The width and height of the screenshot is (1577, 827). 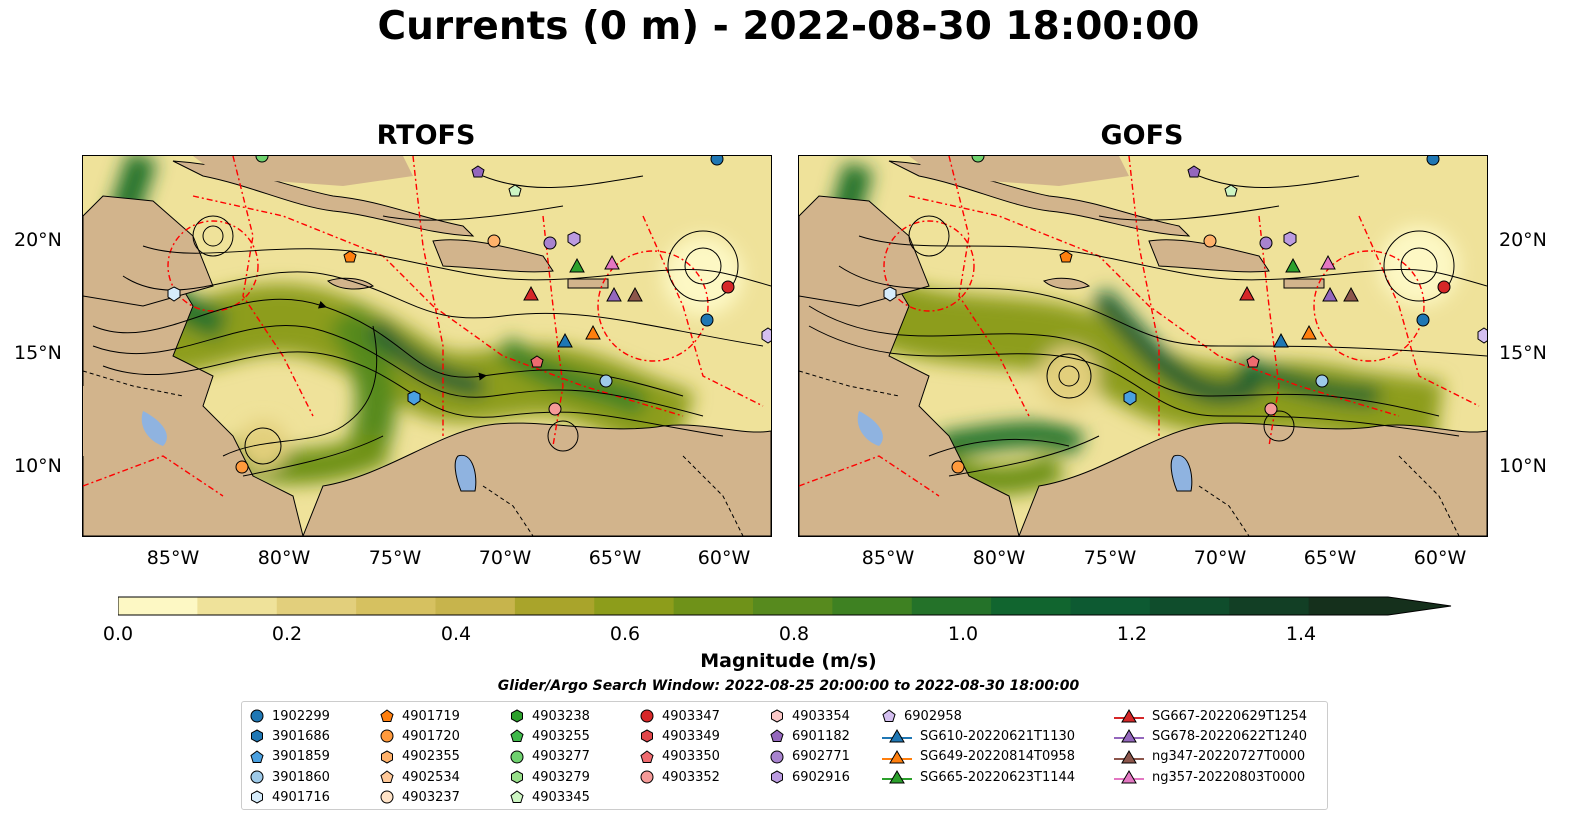 I want to click on legend-column: 4901719 4901720 4902355 4902534 4903237, so click(x=420, y=756).